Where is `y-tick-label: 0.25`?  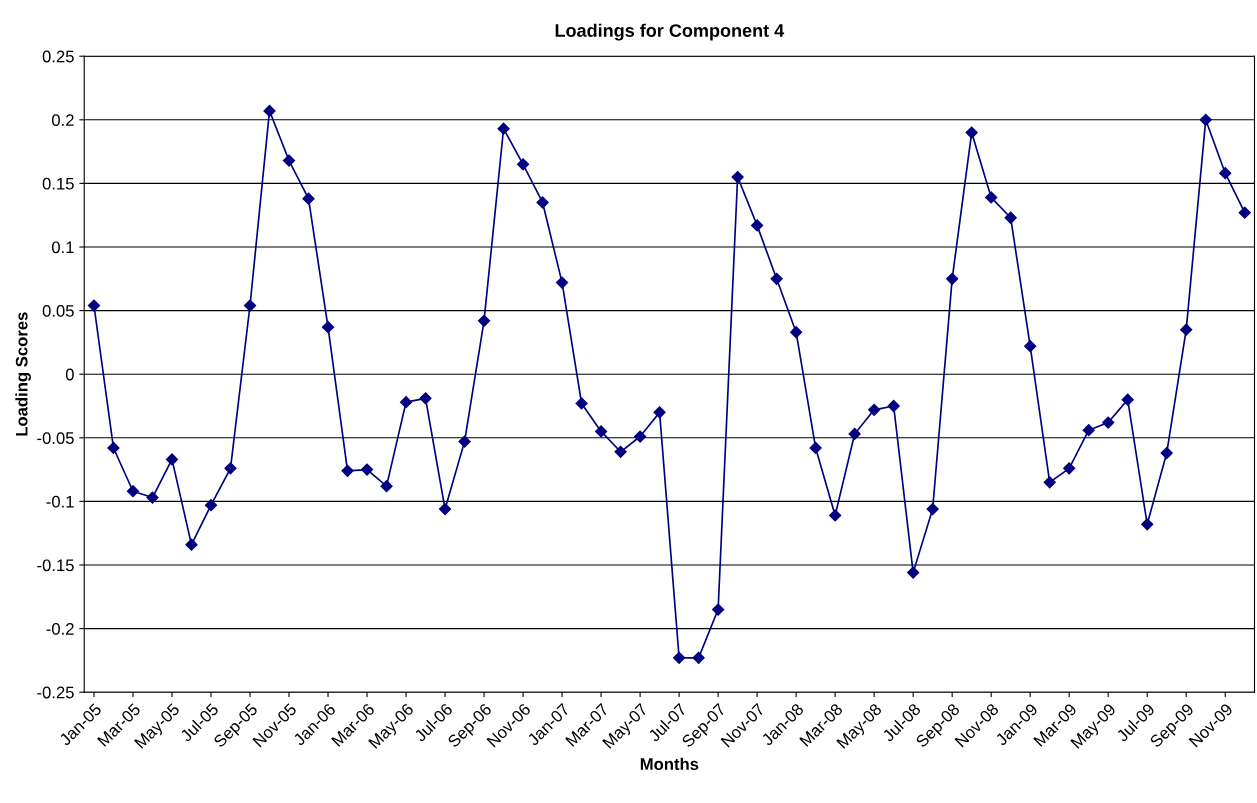
y-tick-label: 0.25 is located at coordinates (58, 56).